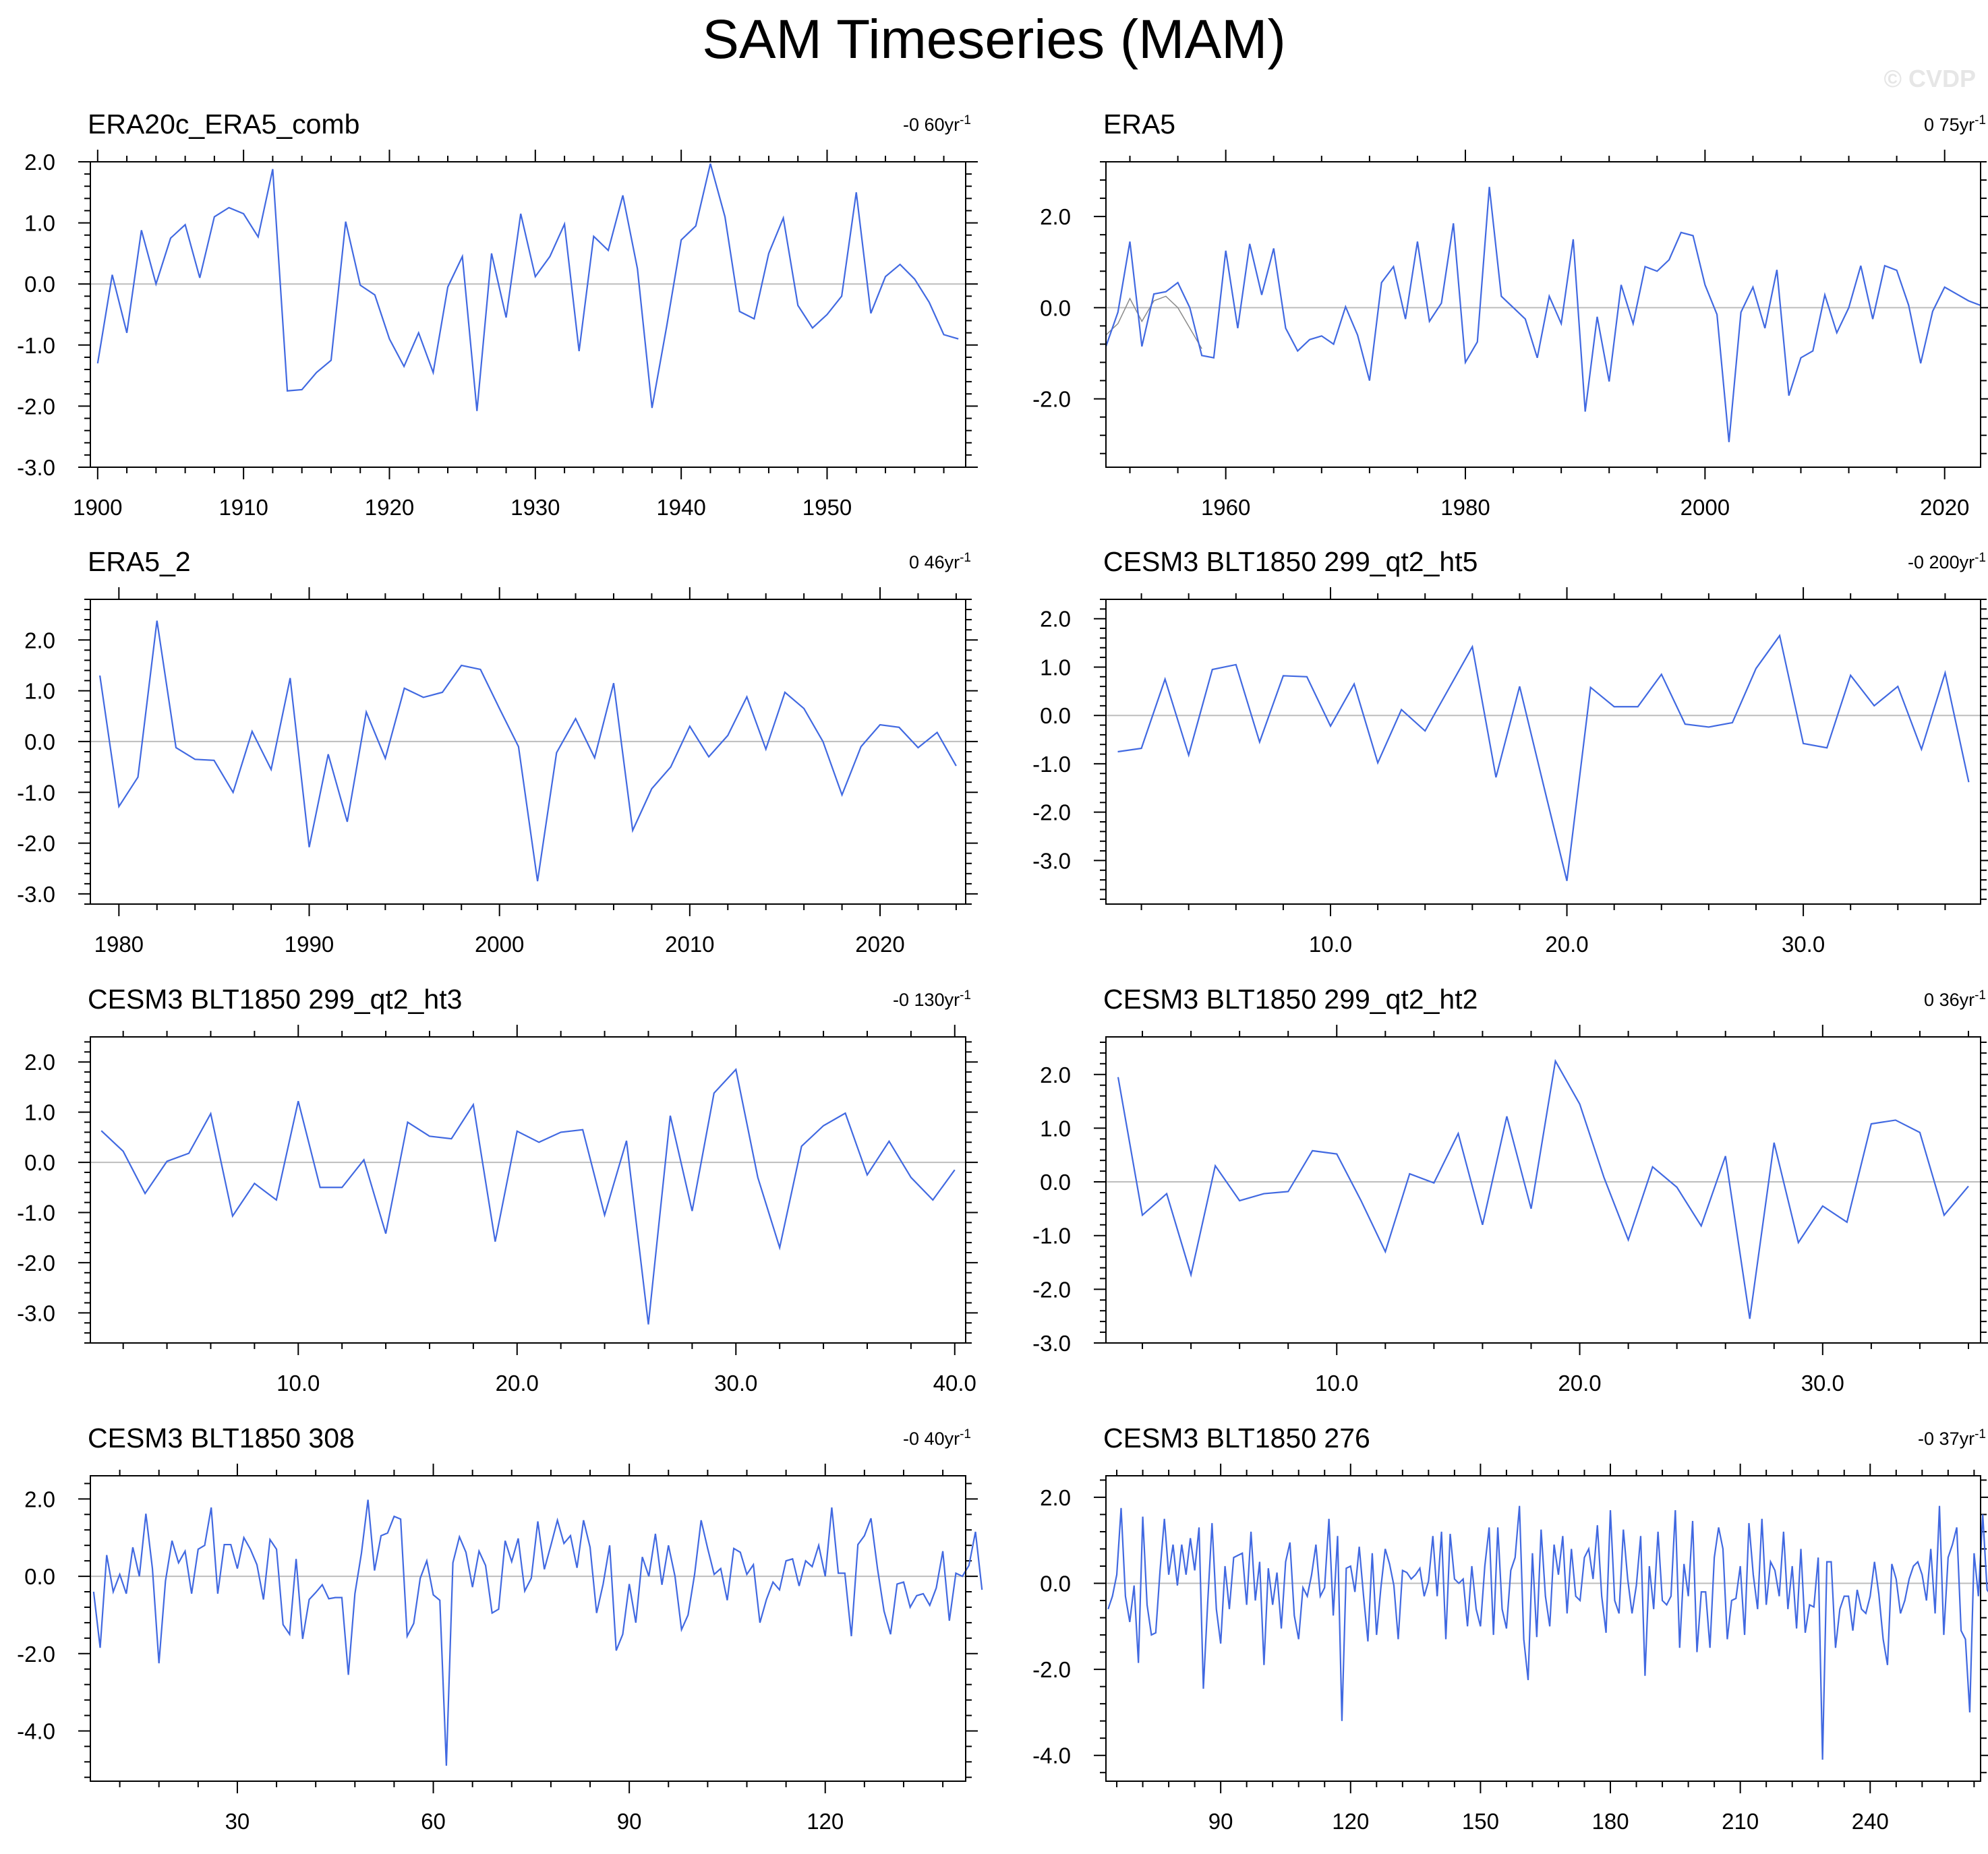 This screenshot has width=1988, height=1854. I want to click on x-tick-label: 120, so click(825, 1821).